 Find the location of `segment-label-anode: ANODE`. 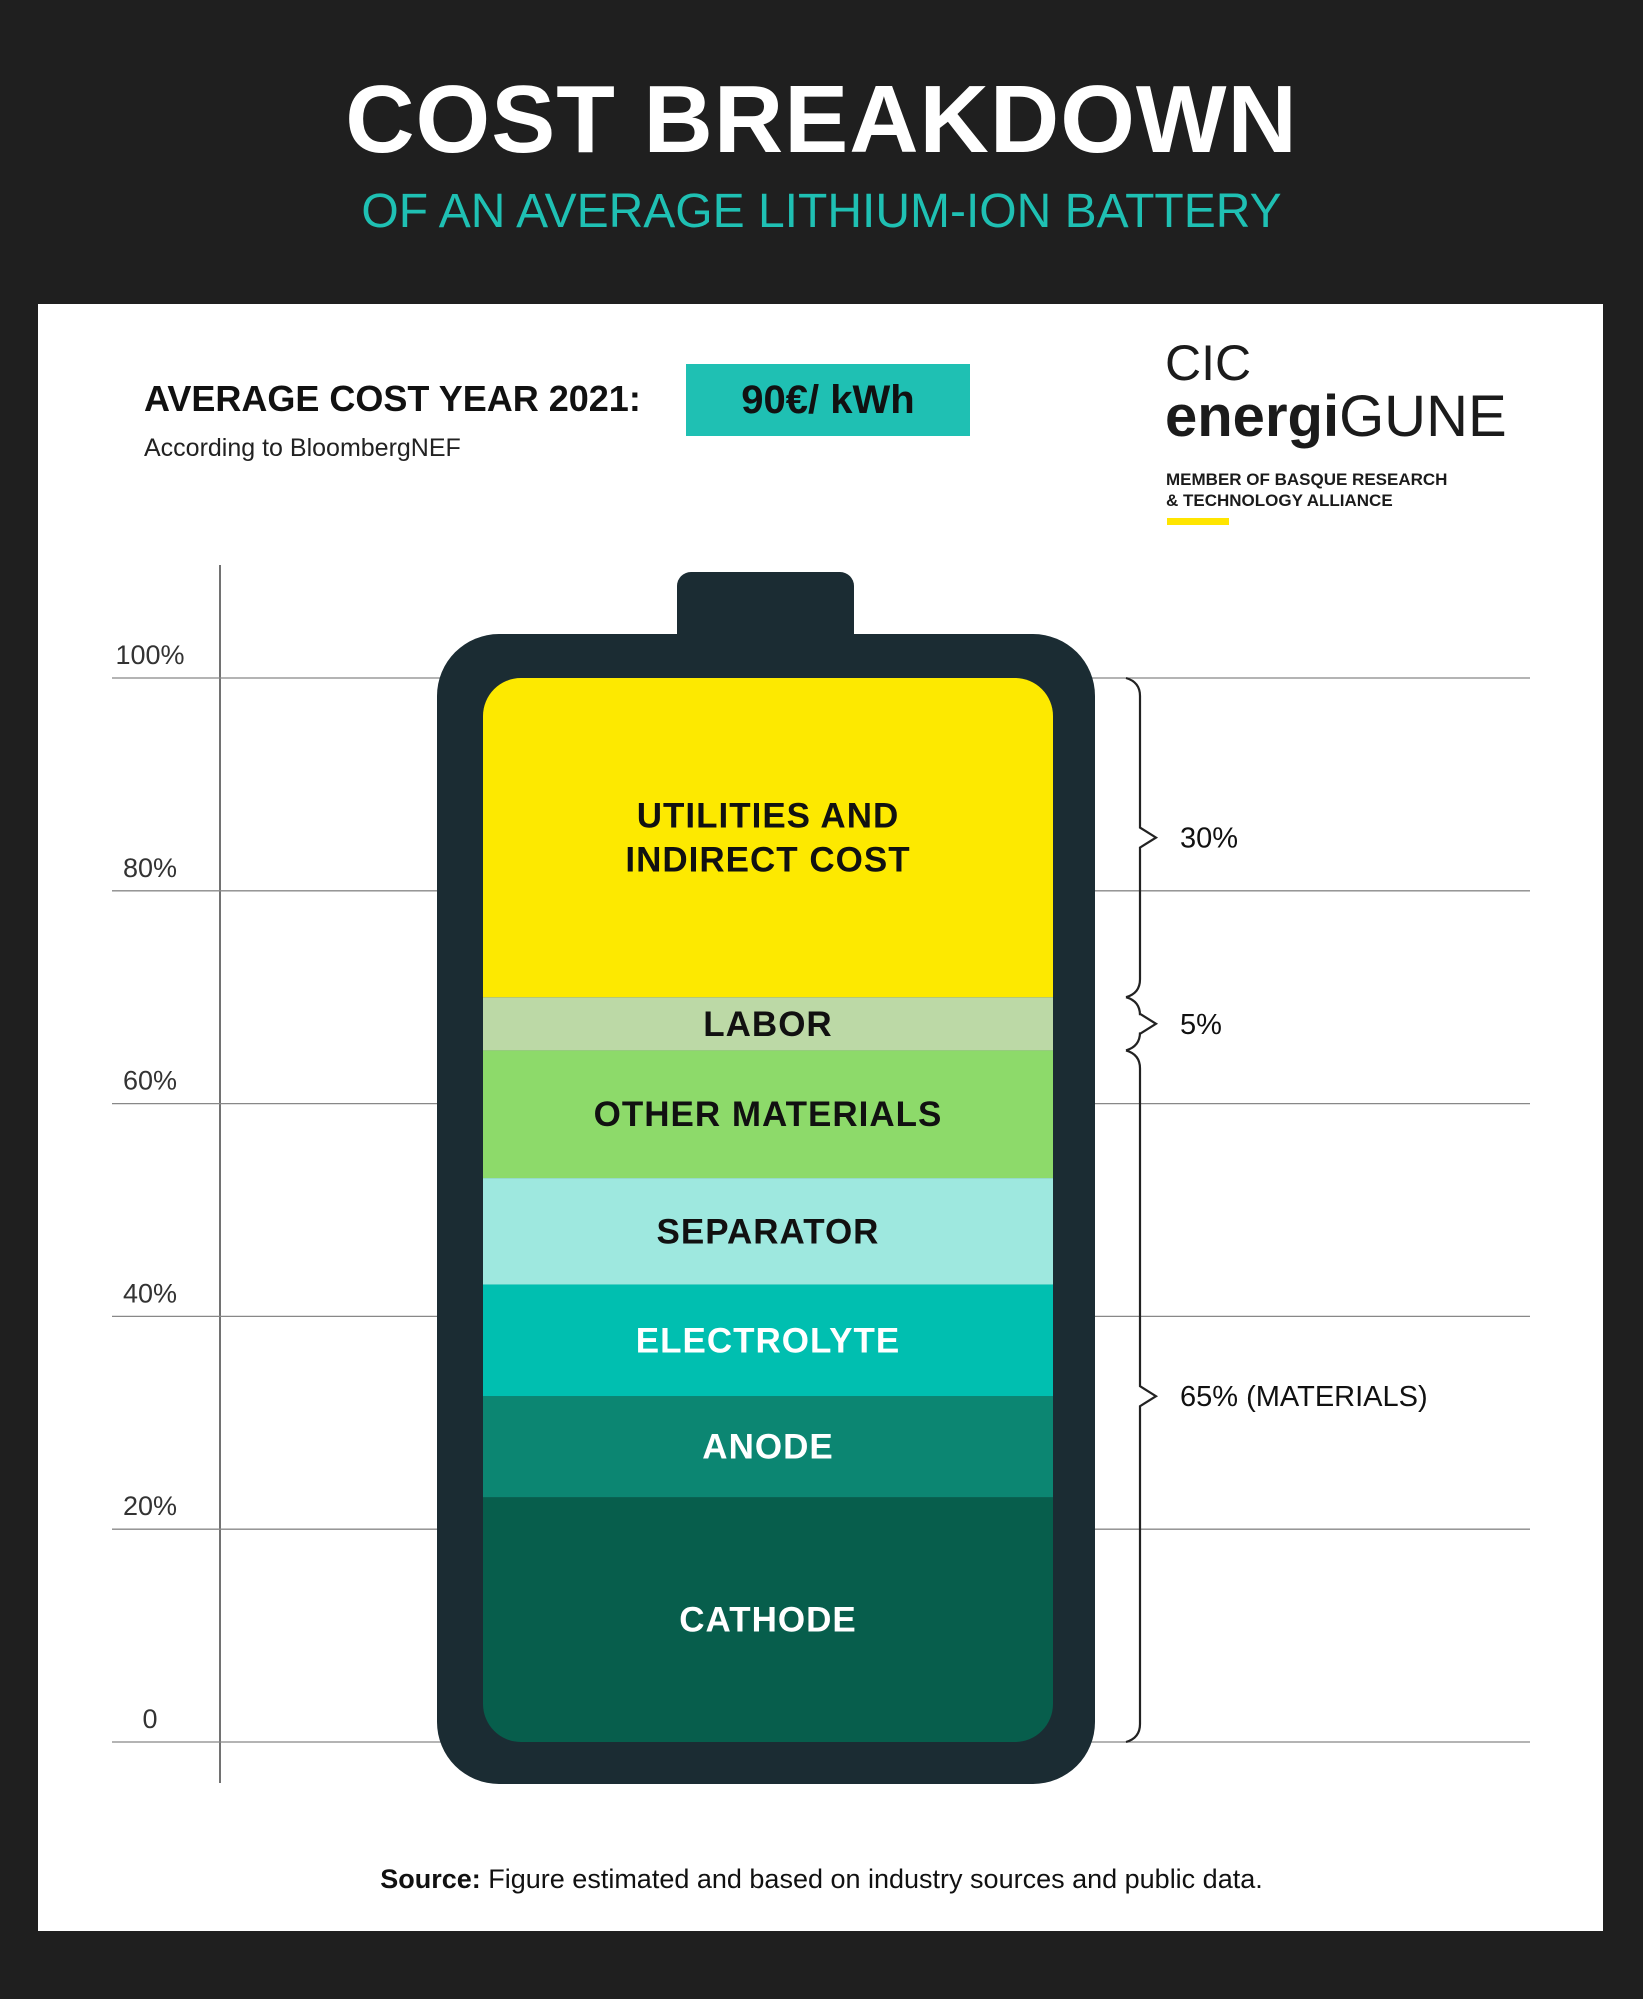

segment-label-anode: ANODE is located at coordinates (767, 1447).